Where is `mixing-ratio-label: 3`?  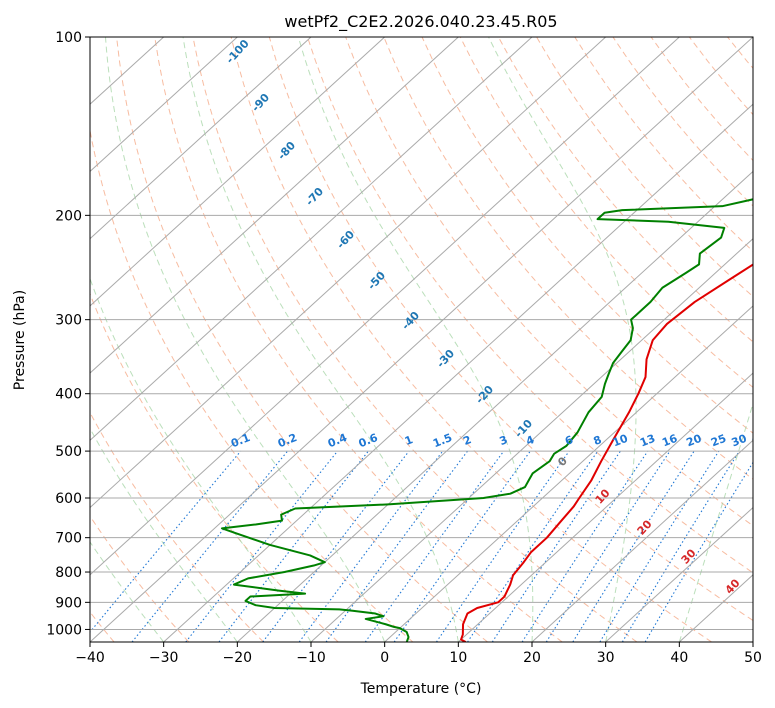
mixing-ratio-label: 3 is located at coordinates (504, 440).